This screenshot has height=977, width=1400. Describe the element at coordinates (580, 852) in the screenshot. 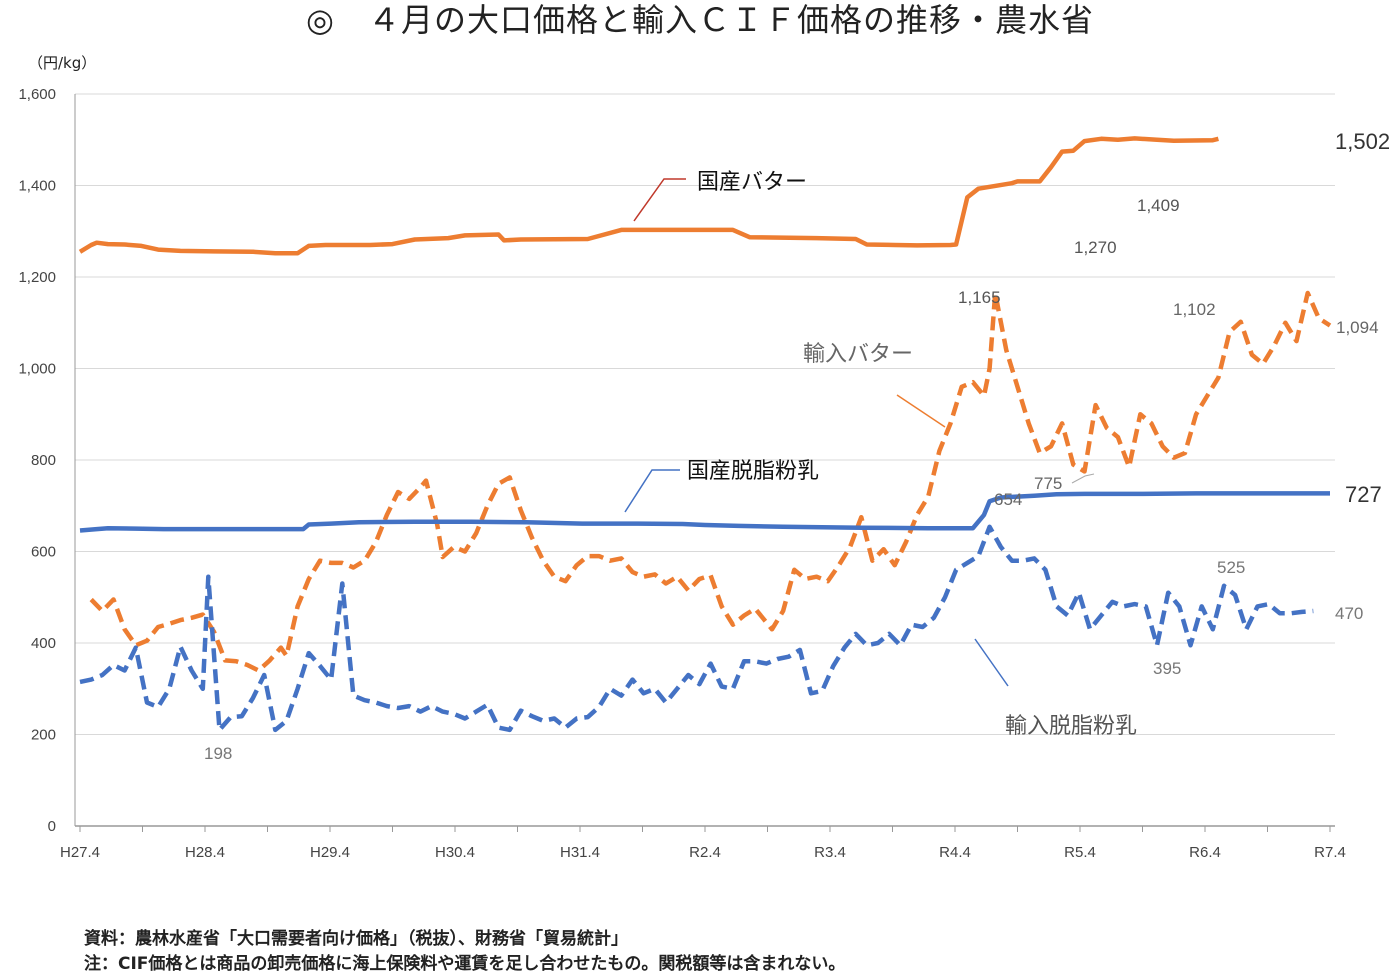

I see `x-tick-label: H31.4` at that location.